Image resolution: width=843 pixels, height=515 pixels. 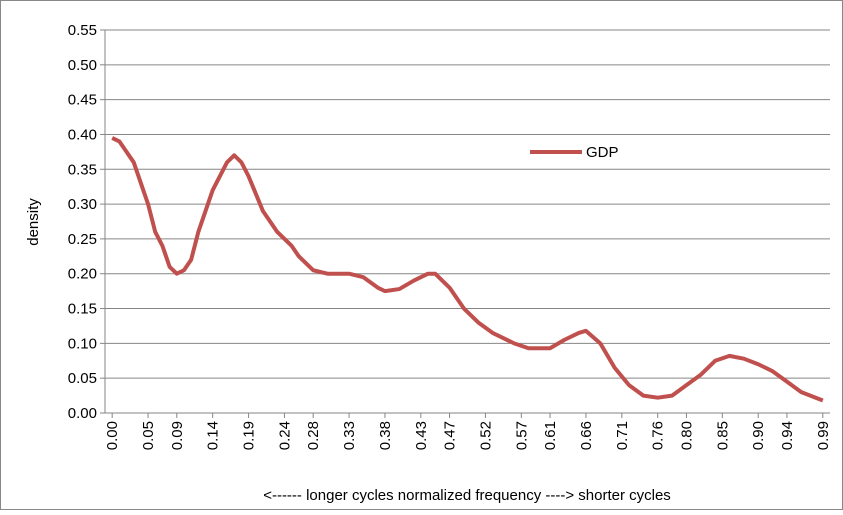 What do you see at coordinates (385, 435) in the screenshot?
I see `x-tick-label: 0.38` at bounding box center [385, 435].